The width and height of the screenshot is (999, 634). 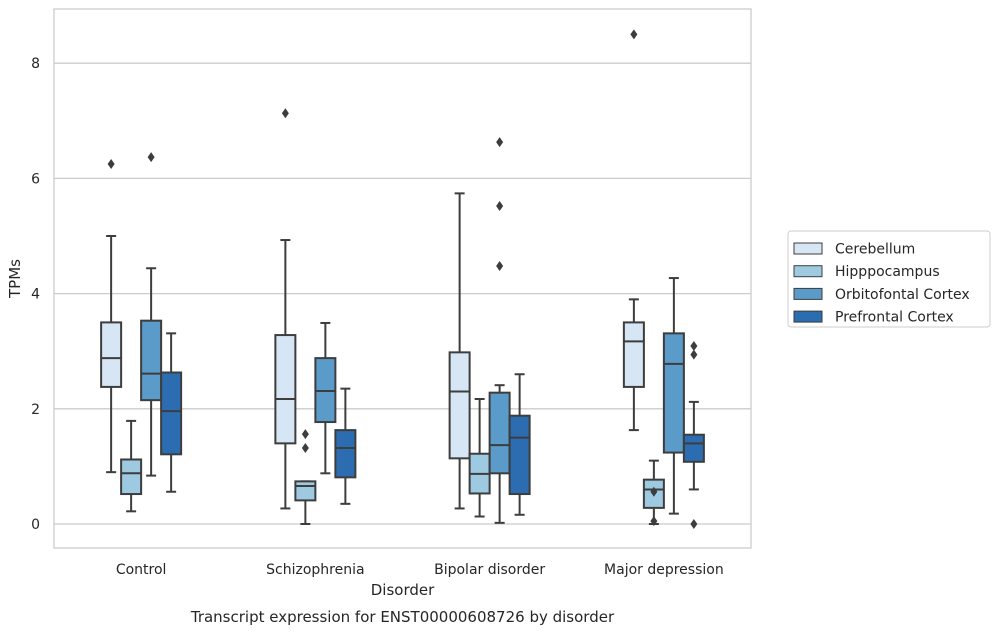 What do you see at coordinates (141, 570) in the screenshot?
I see `x-tick-label: Control` at bounding box center [141, 570].